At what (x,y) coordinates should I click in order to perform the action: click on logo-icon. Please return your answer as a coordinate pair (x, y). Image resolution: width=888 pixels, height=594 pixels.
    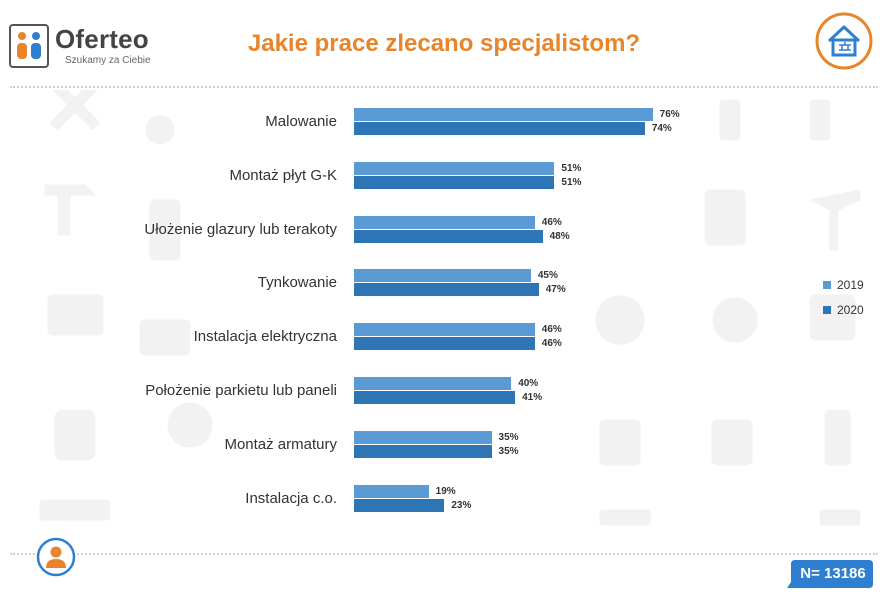
    Looking at the image, I should click on (29, 46).